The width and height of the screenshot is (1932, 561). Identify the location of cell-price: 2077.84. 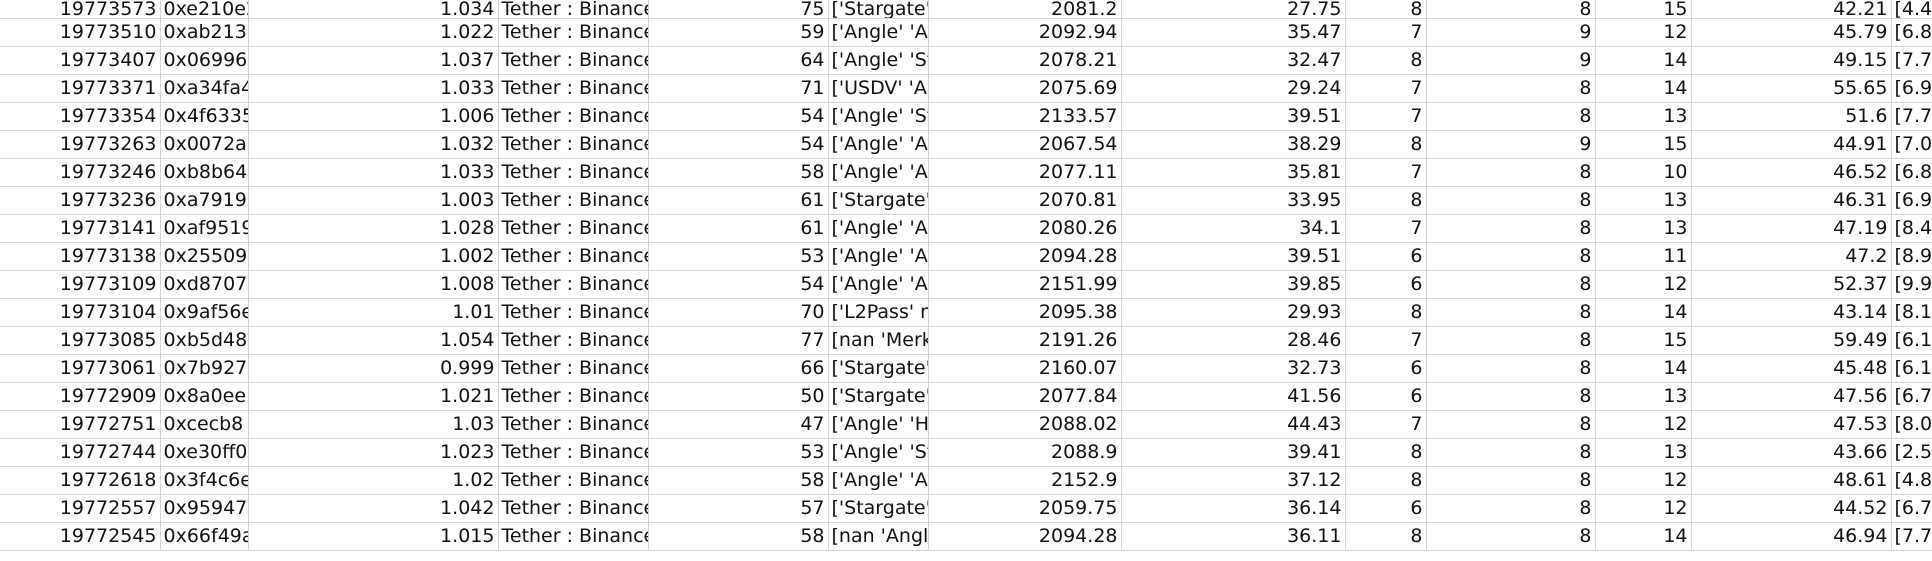
(1025, 396).